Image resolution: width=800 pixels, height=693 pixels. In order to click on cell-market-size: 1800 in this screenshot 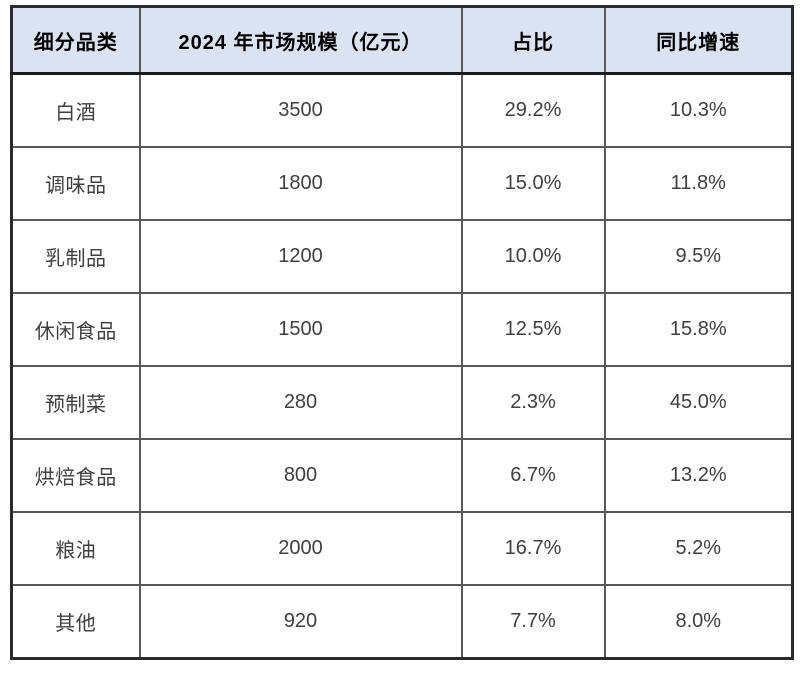, I will do `click(300, 183)`.